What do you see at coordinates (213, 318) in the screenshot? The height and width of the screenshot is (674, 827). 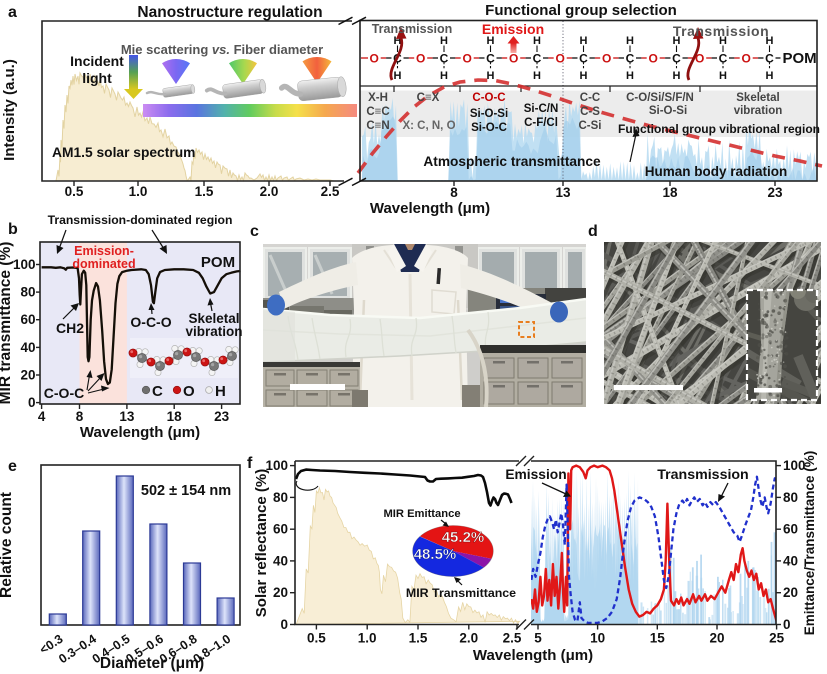 I see `svg-text: Skeletal` at bounding box center [213, 318].